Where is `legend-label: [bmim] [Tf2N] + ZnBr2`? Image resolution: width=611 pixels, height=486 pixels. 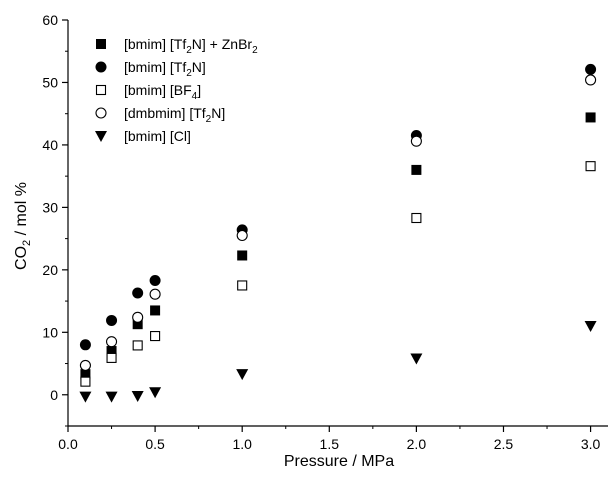
legend-label: [bmim] [Tf2N] + ZnBr2 is located at coordinates (191, 46).